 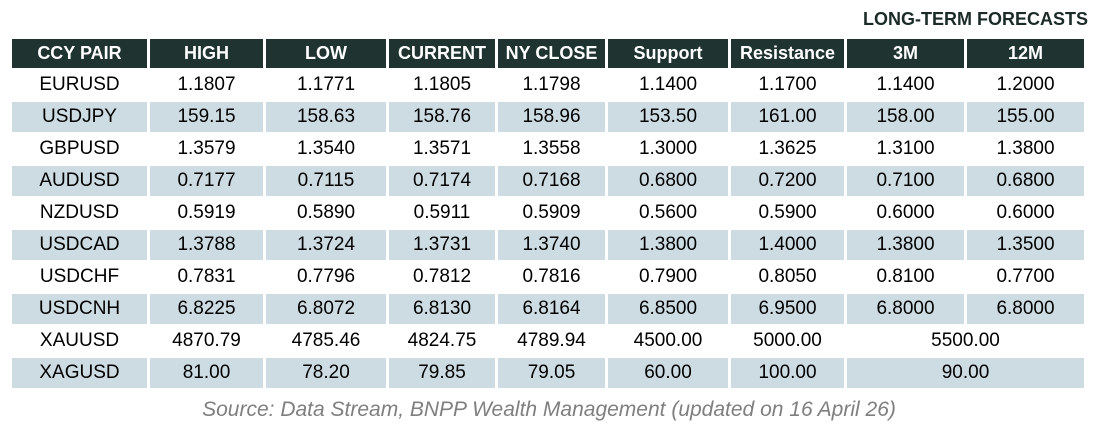 I want to click on value-cell: 1.3558, so click(x=551, y=149).